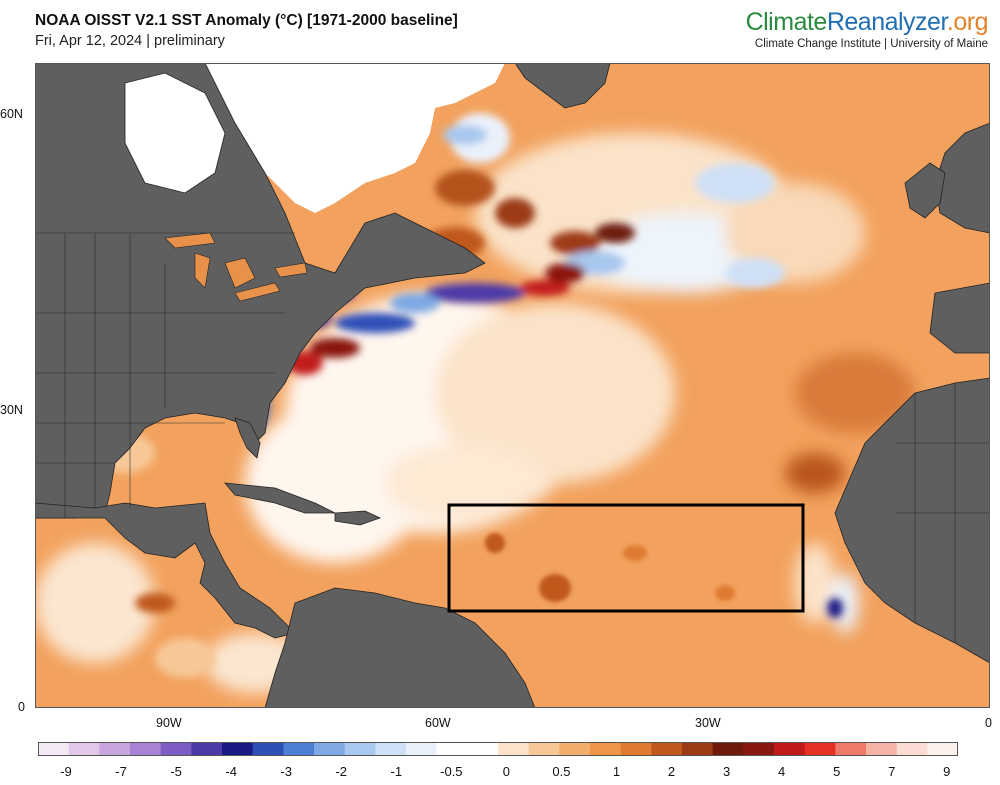 The height and width of the screenshot is (785, 1000). Describe the element at coordinates (286, 771) in the screenshot. I see `colorbar-label: -3` at that location.